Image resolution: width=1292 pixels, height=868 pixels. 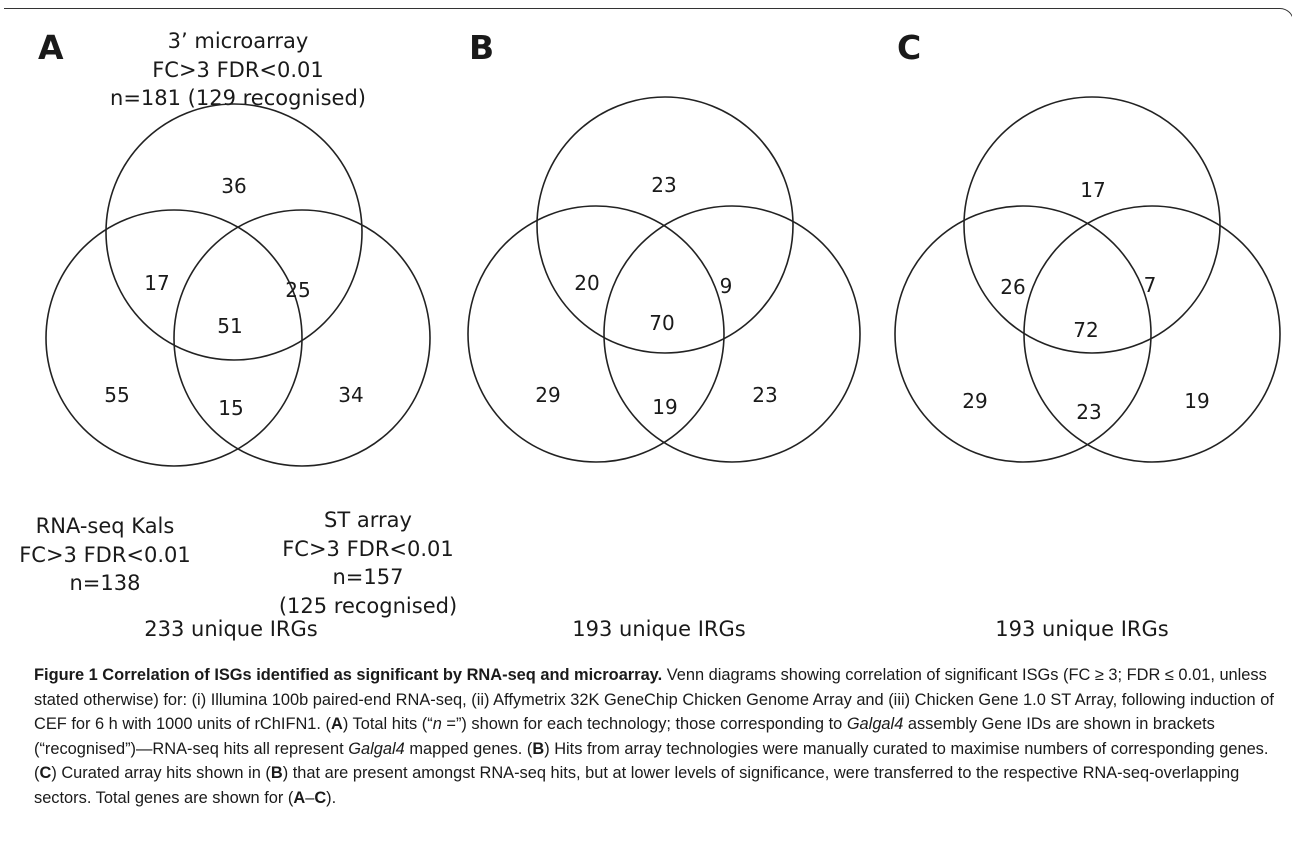 I want to click on venn-diagram-b: 23 20 9 70 29 19 23, so click(x=664, y=279).